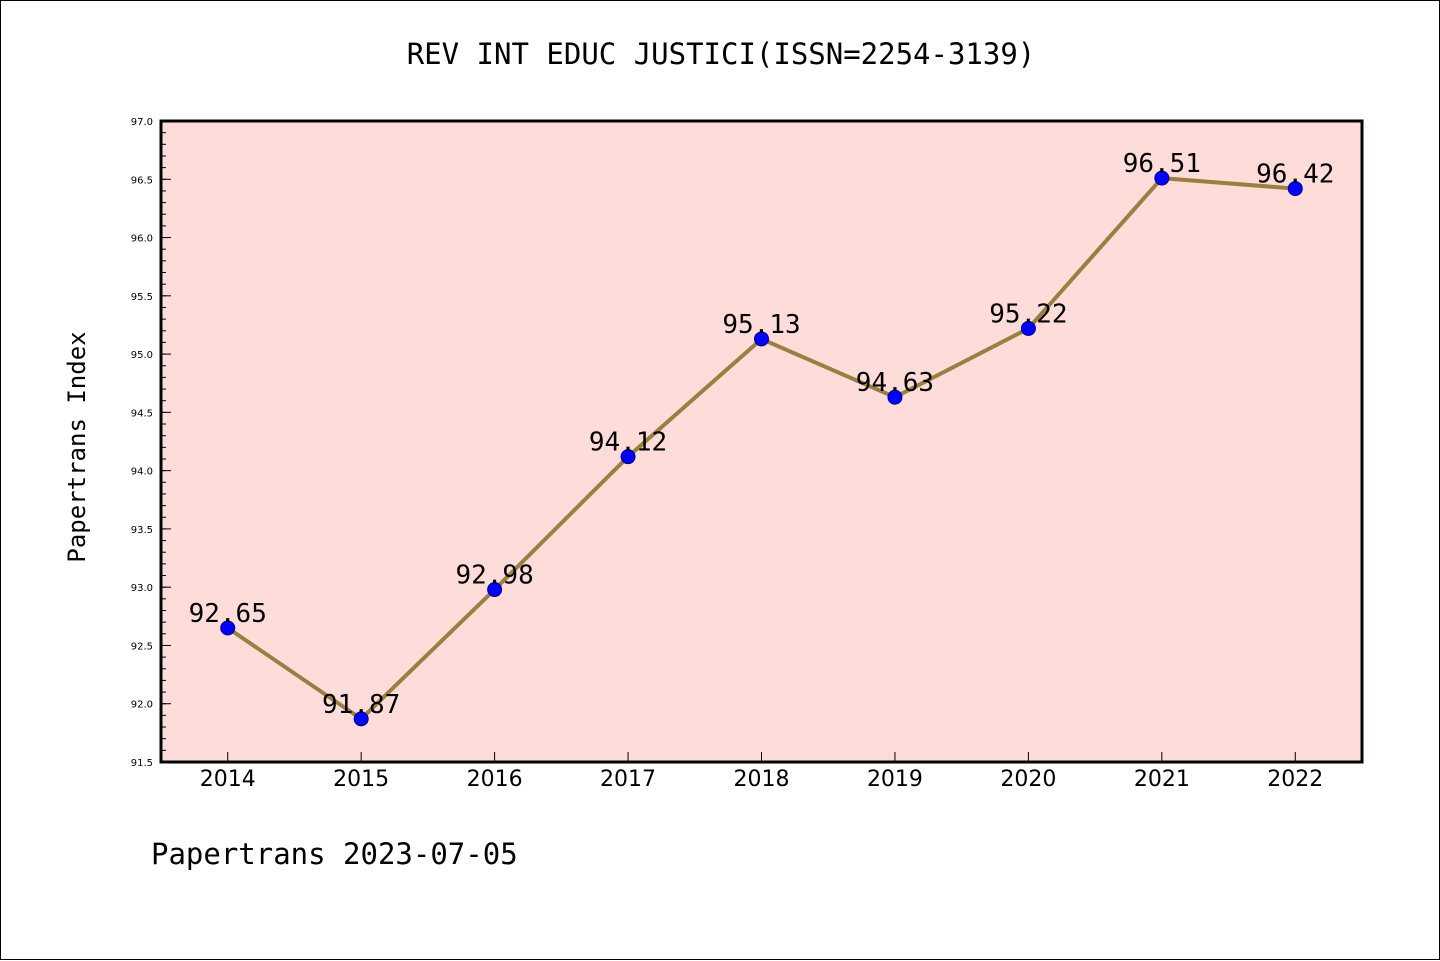 The width and height of the screenshot is (1440, 961). I want to click on footer-text: Papertrans 2023-07-05, so click(334, 854).